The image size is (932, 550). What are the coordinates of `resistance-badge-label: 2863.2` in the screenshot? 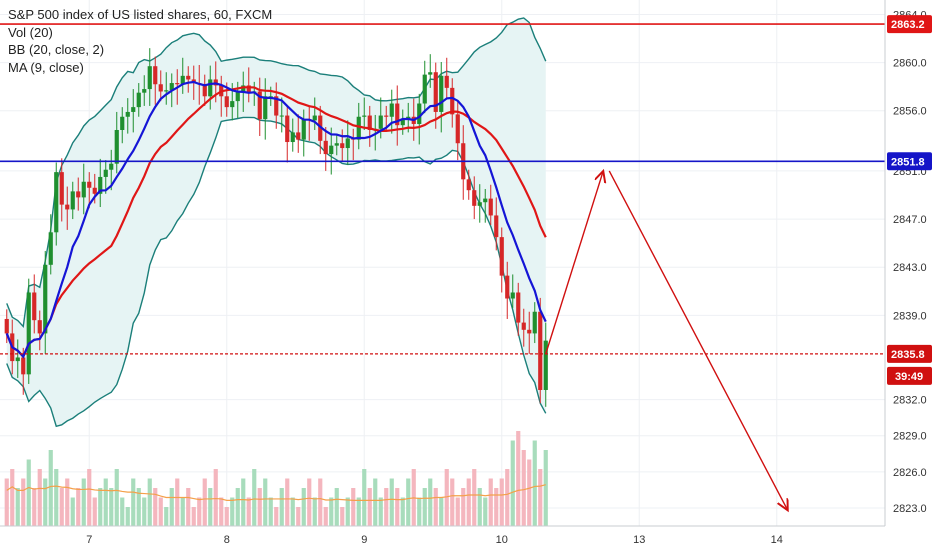 It's located at (908, 25).